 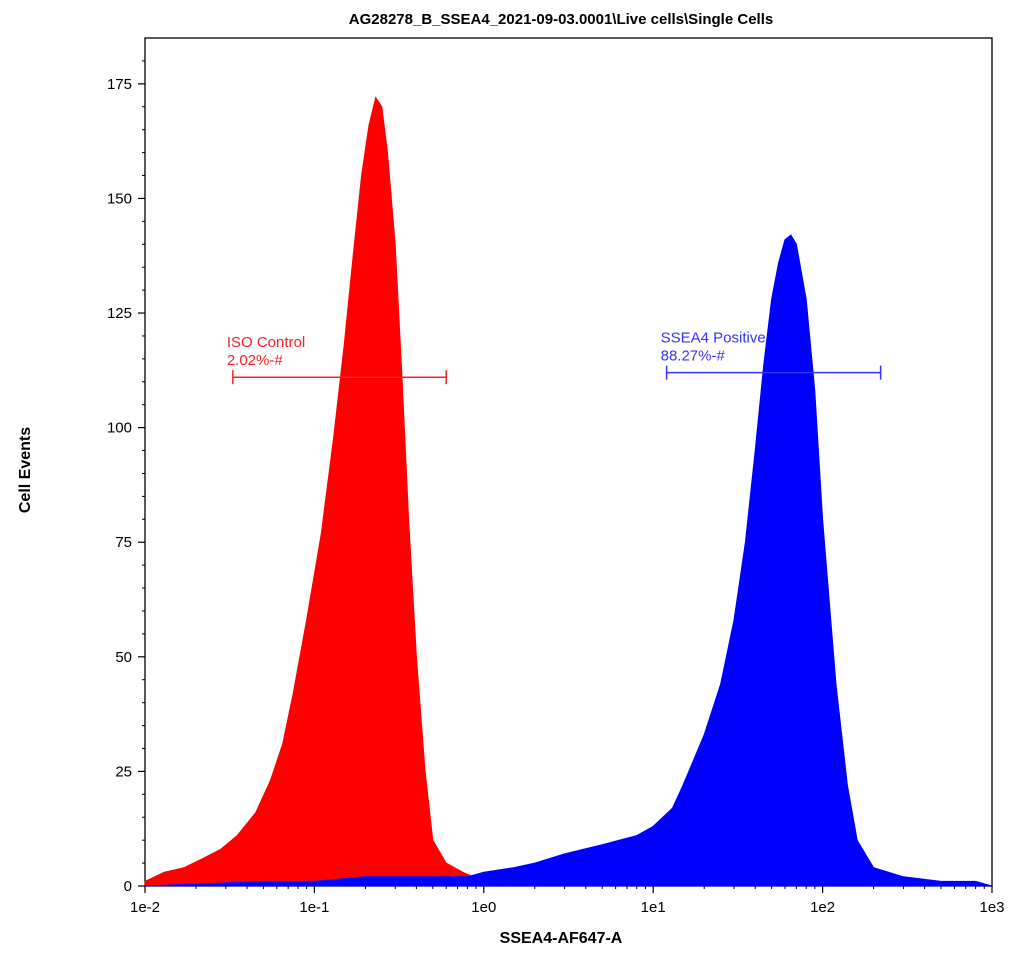 What do you see at coordinates (713, 338) in the screenshot?
I see `gate-name-label: SSEA4 Positive` at bounding box center [713, 338].